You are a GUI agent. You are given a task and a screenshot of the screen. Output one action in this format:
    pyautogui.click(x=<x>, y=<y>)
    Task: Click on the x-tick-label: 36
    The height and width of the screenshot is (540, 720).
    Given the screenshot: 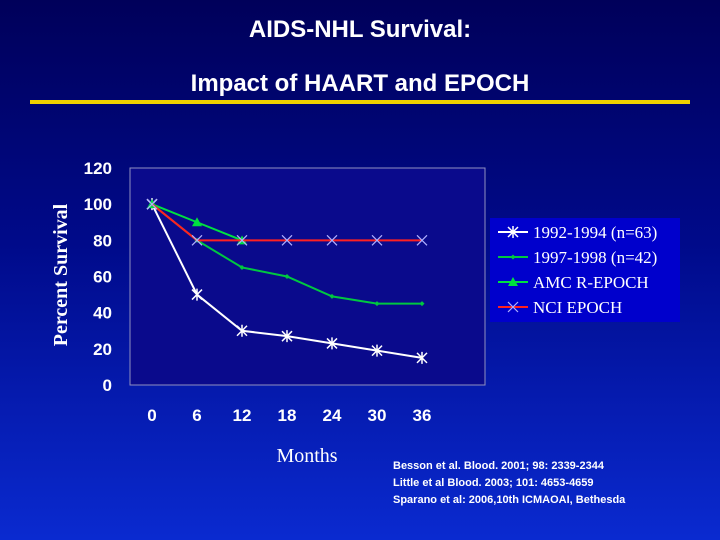 What is the action you would take?
    pyautogui.click(x=422, y=415)
    